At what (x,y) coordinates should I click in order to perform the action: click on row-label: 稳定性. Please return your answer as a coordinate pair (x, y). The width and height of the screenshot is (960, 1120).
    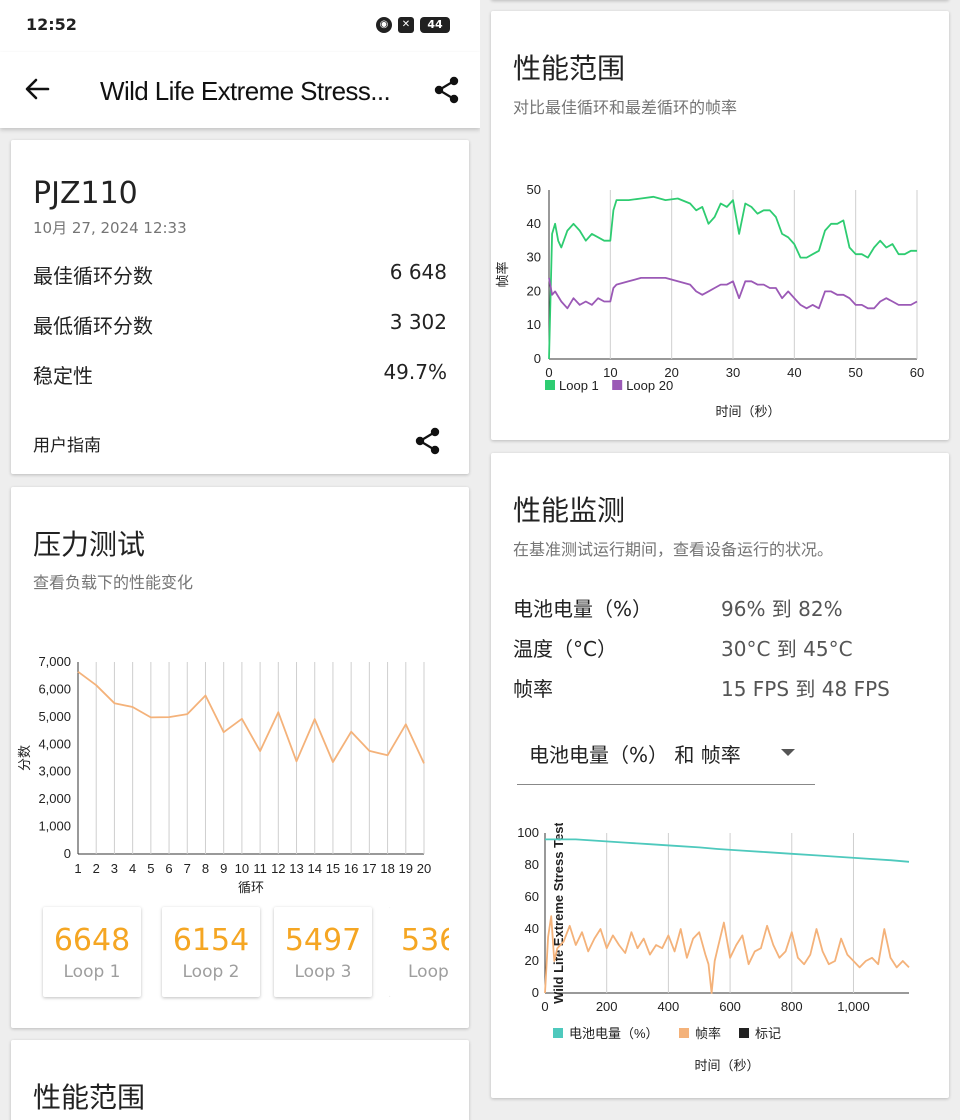
    Looking at the image, I should click on (63, 376).